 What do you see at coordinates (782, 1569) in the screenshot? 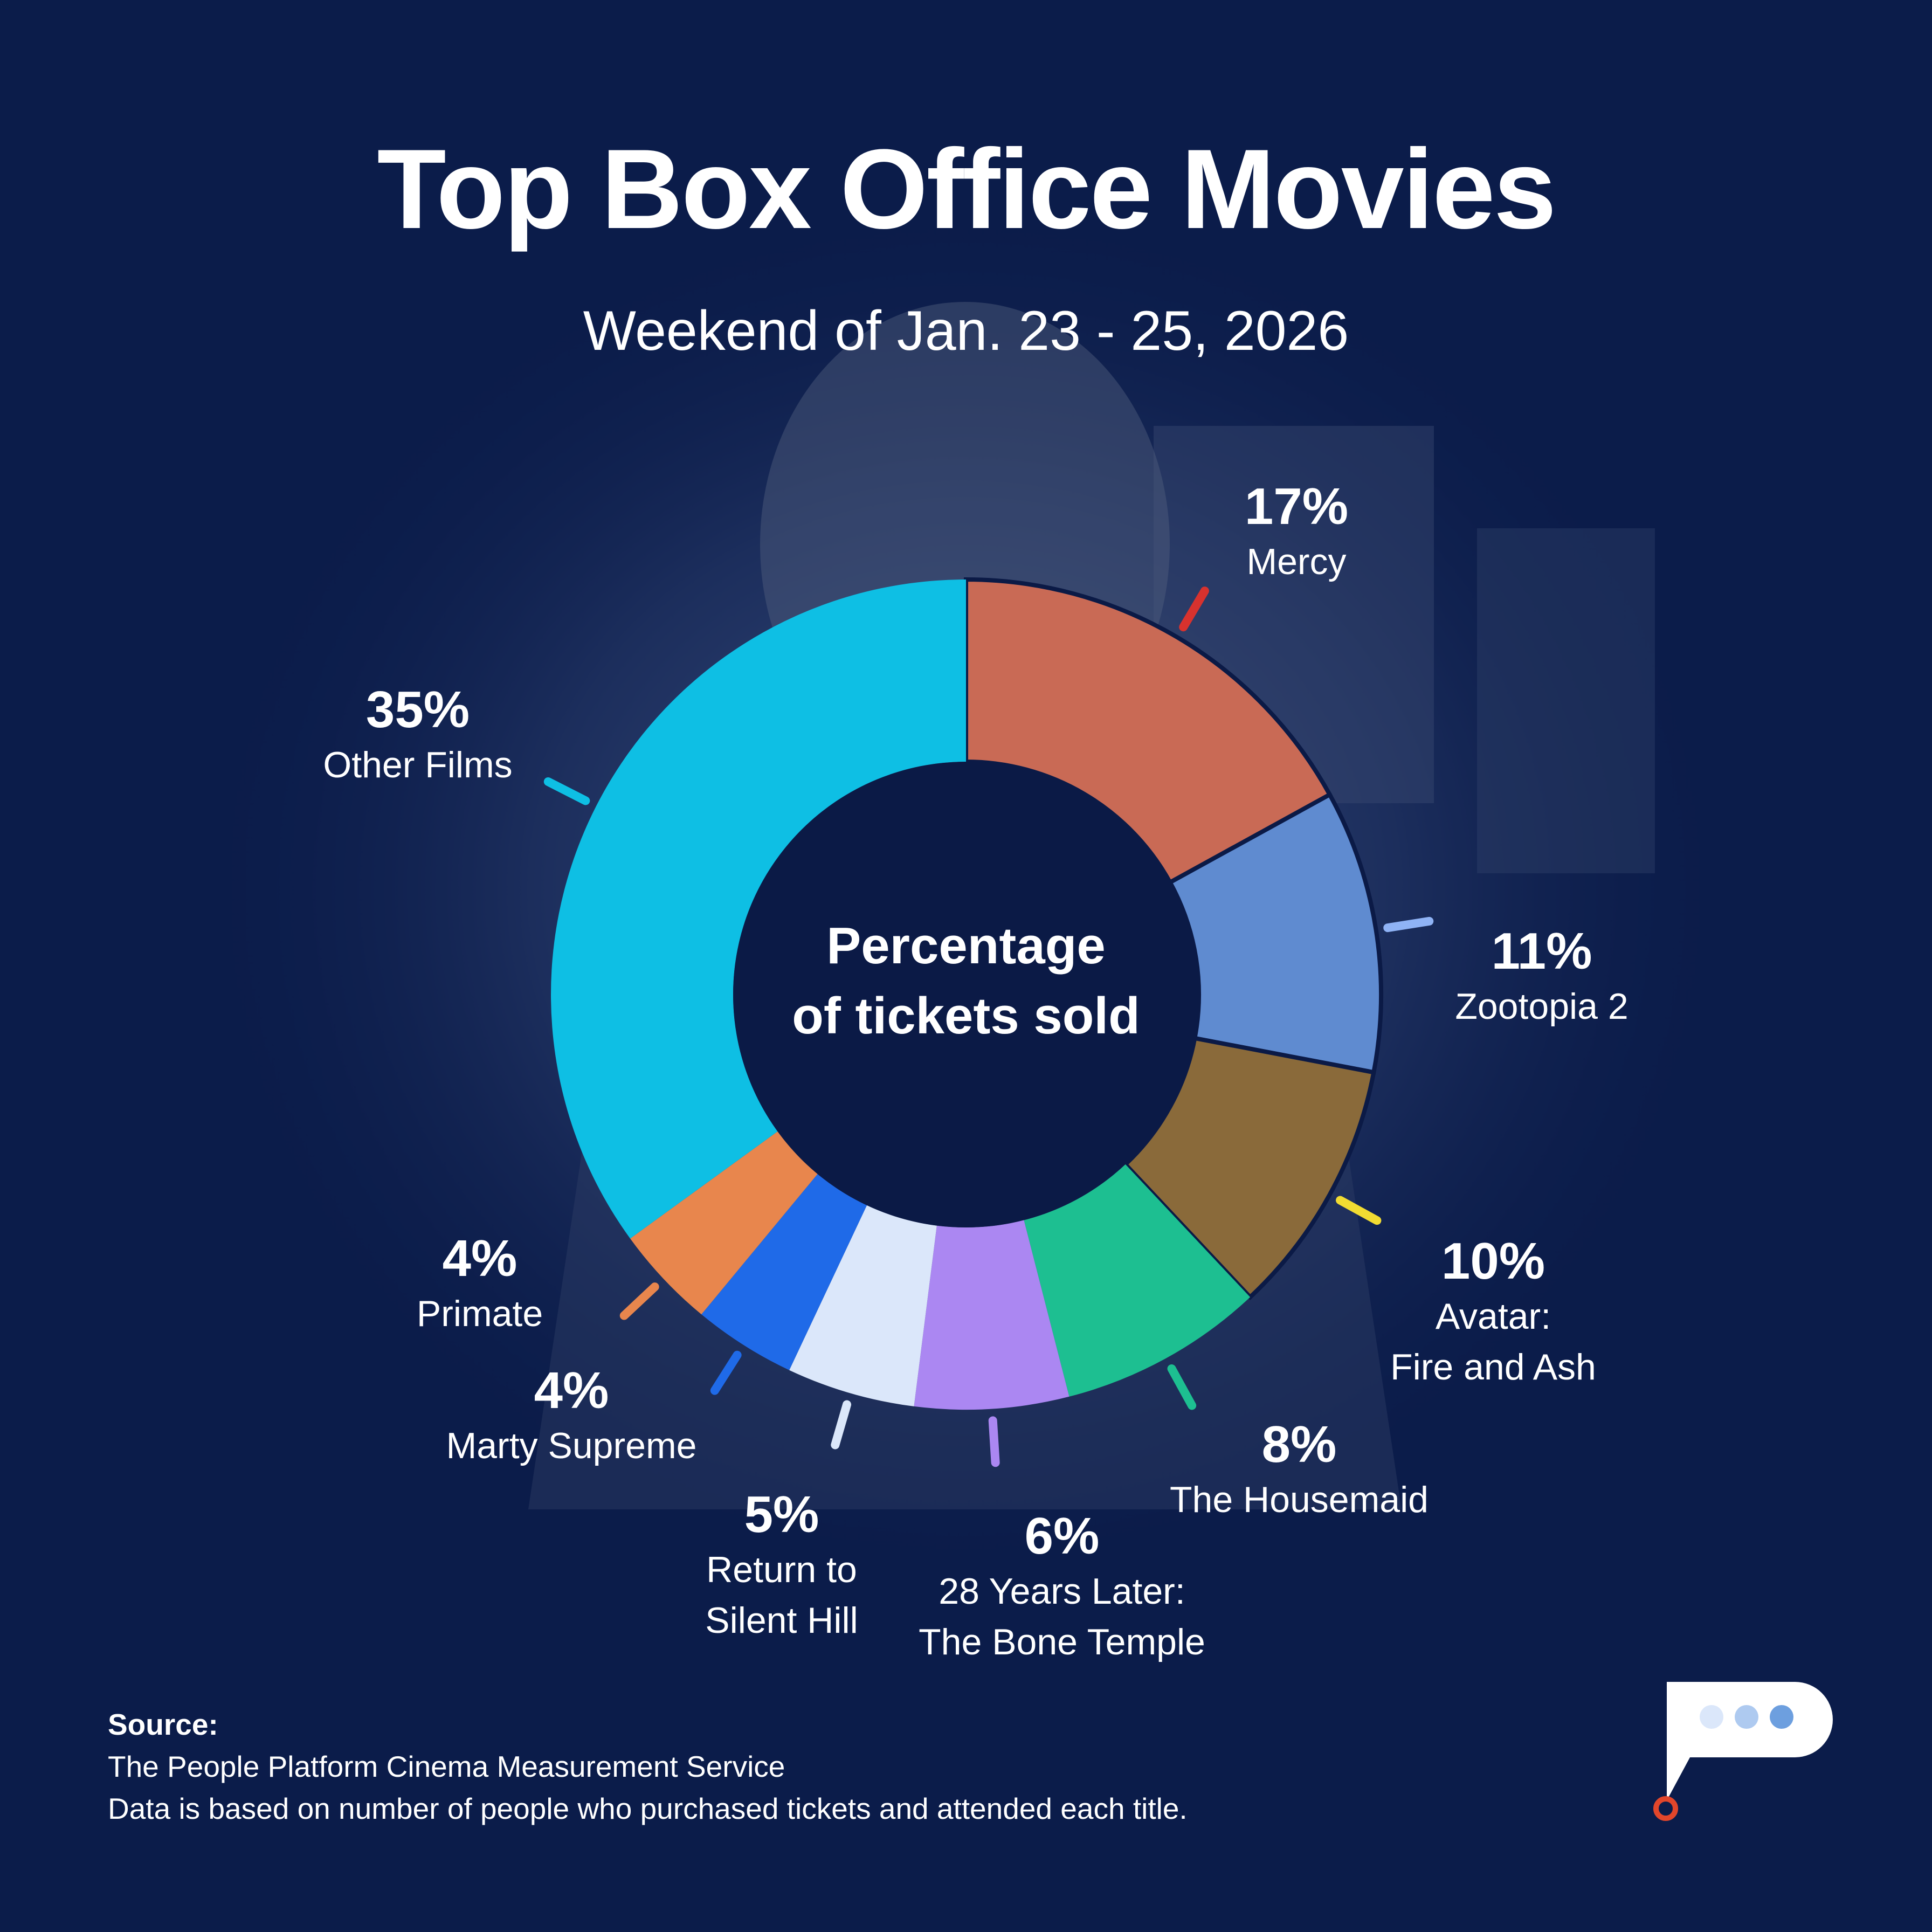
I see `movie-name-line-1: Return to` at bounding box center [782, 1569].